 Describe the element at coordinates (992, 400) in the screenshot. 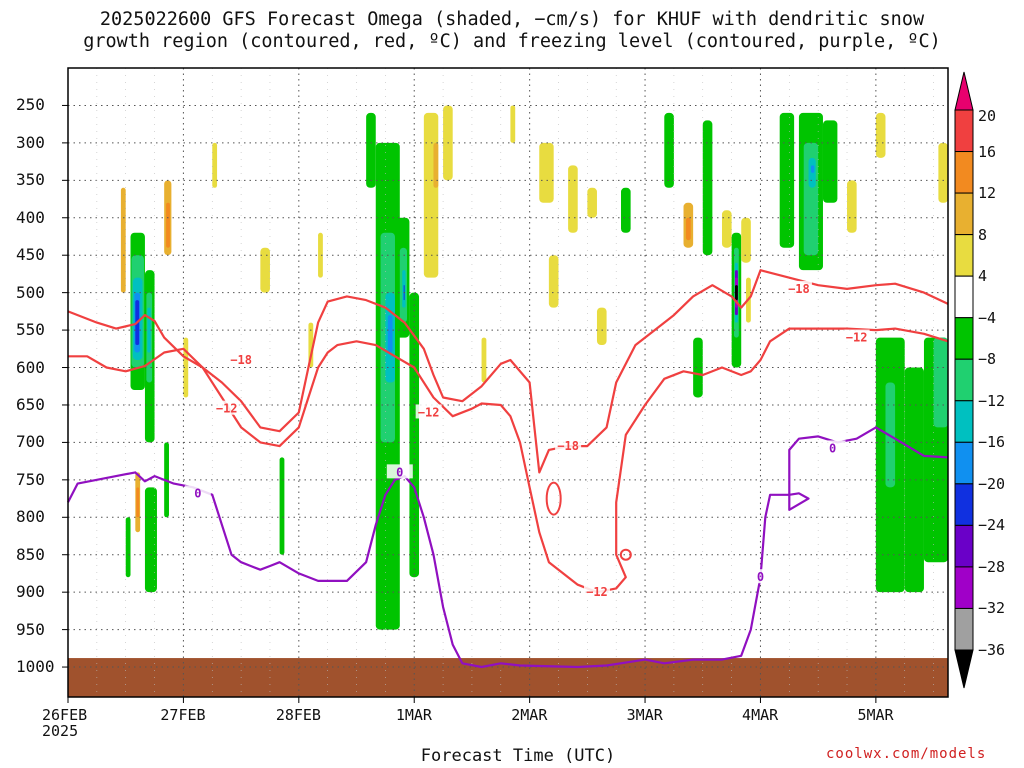

I see `colorbar-label-7: −12` at that location.